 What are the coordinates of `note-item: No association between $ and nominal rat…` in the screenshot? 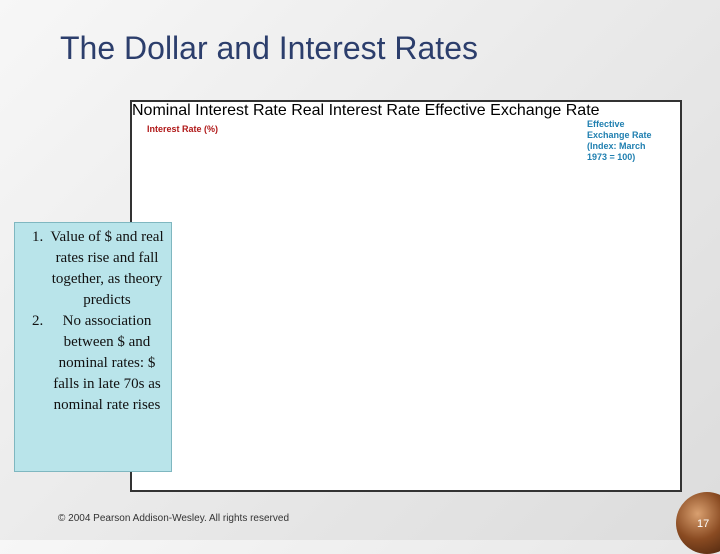 It's located at (107, 363).